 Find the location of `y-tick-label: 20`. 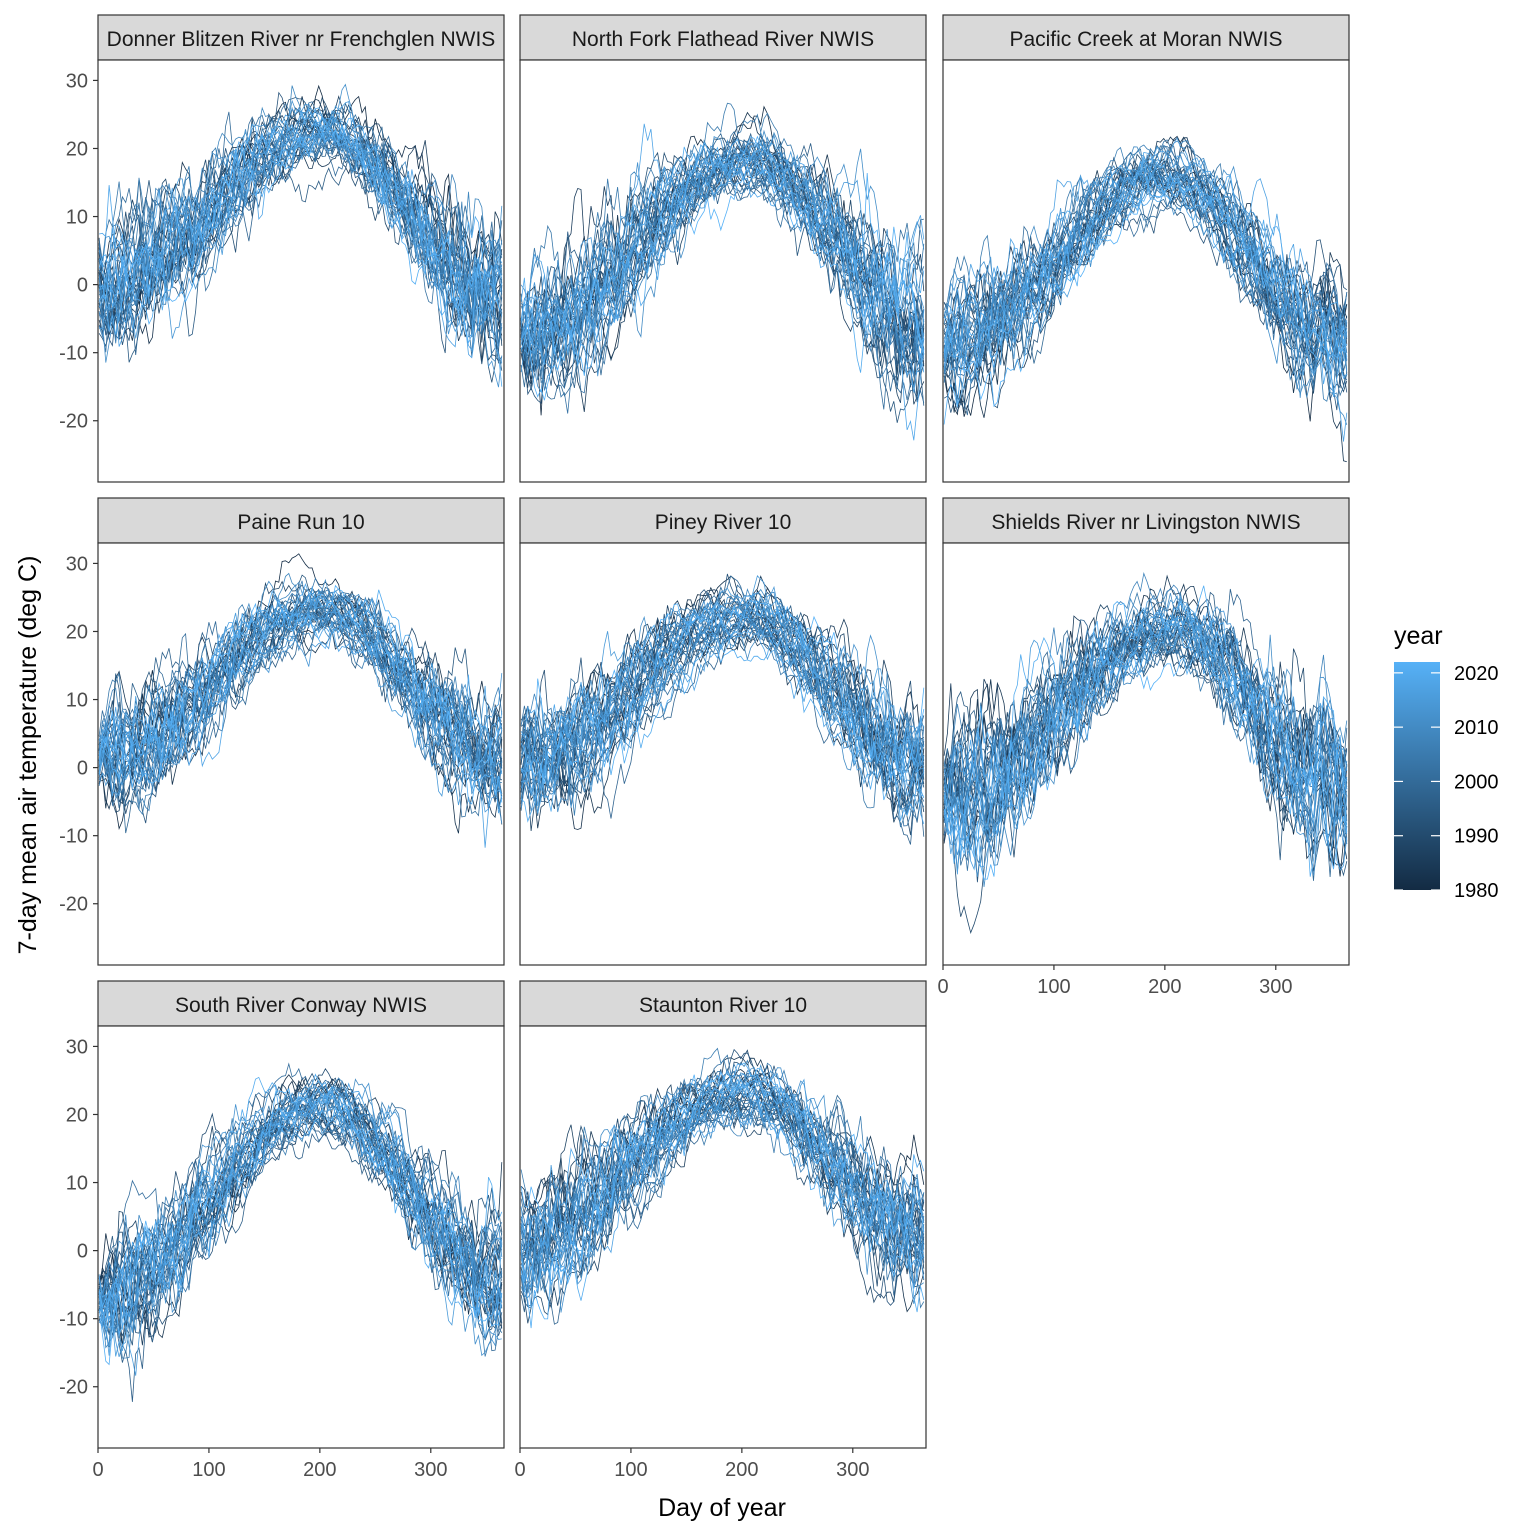

y-tick-label: 20 is located at coordinates (77, 149).